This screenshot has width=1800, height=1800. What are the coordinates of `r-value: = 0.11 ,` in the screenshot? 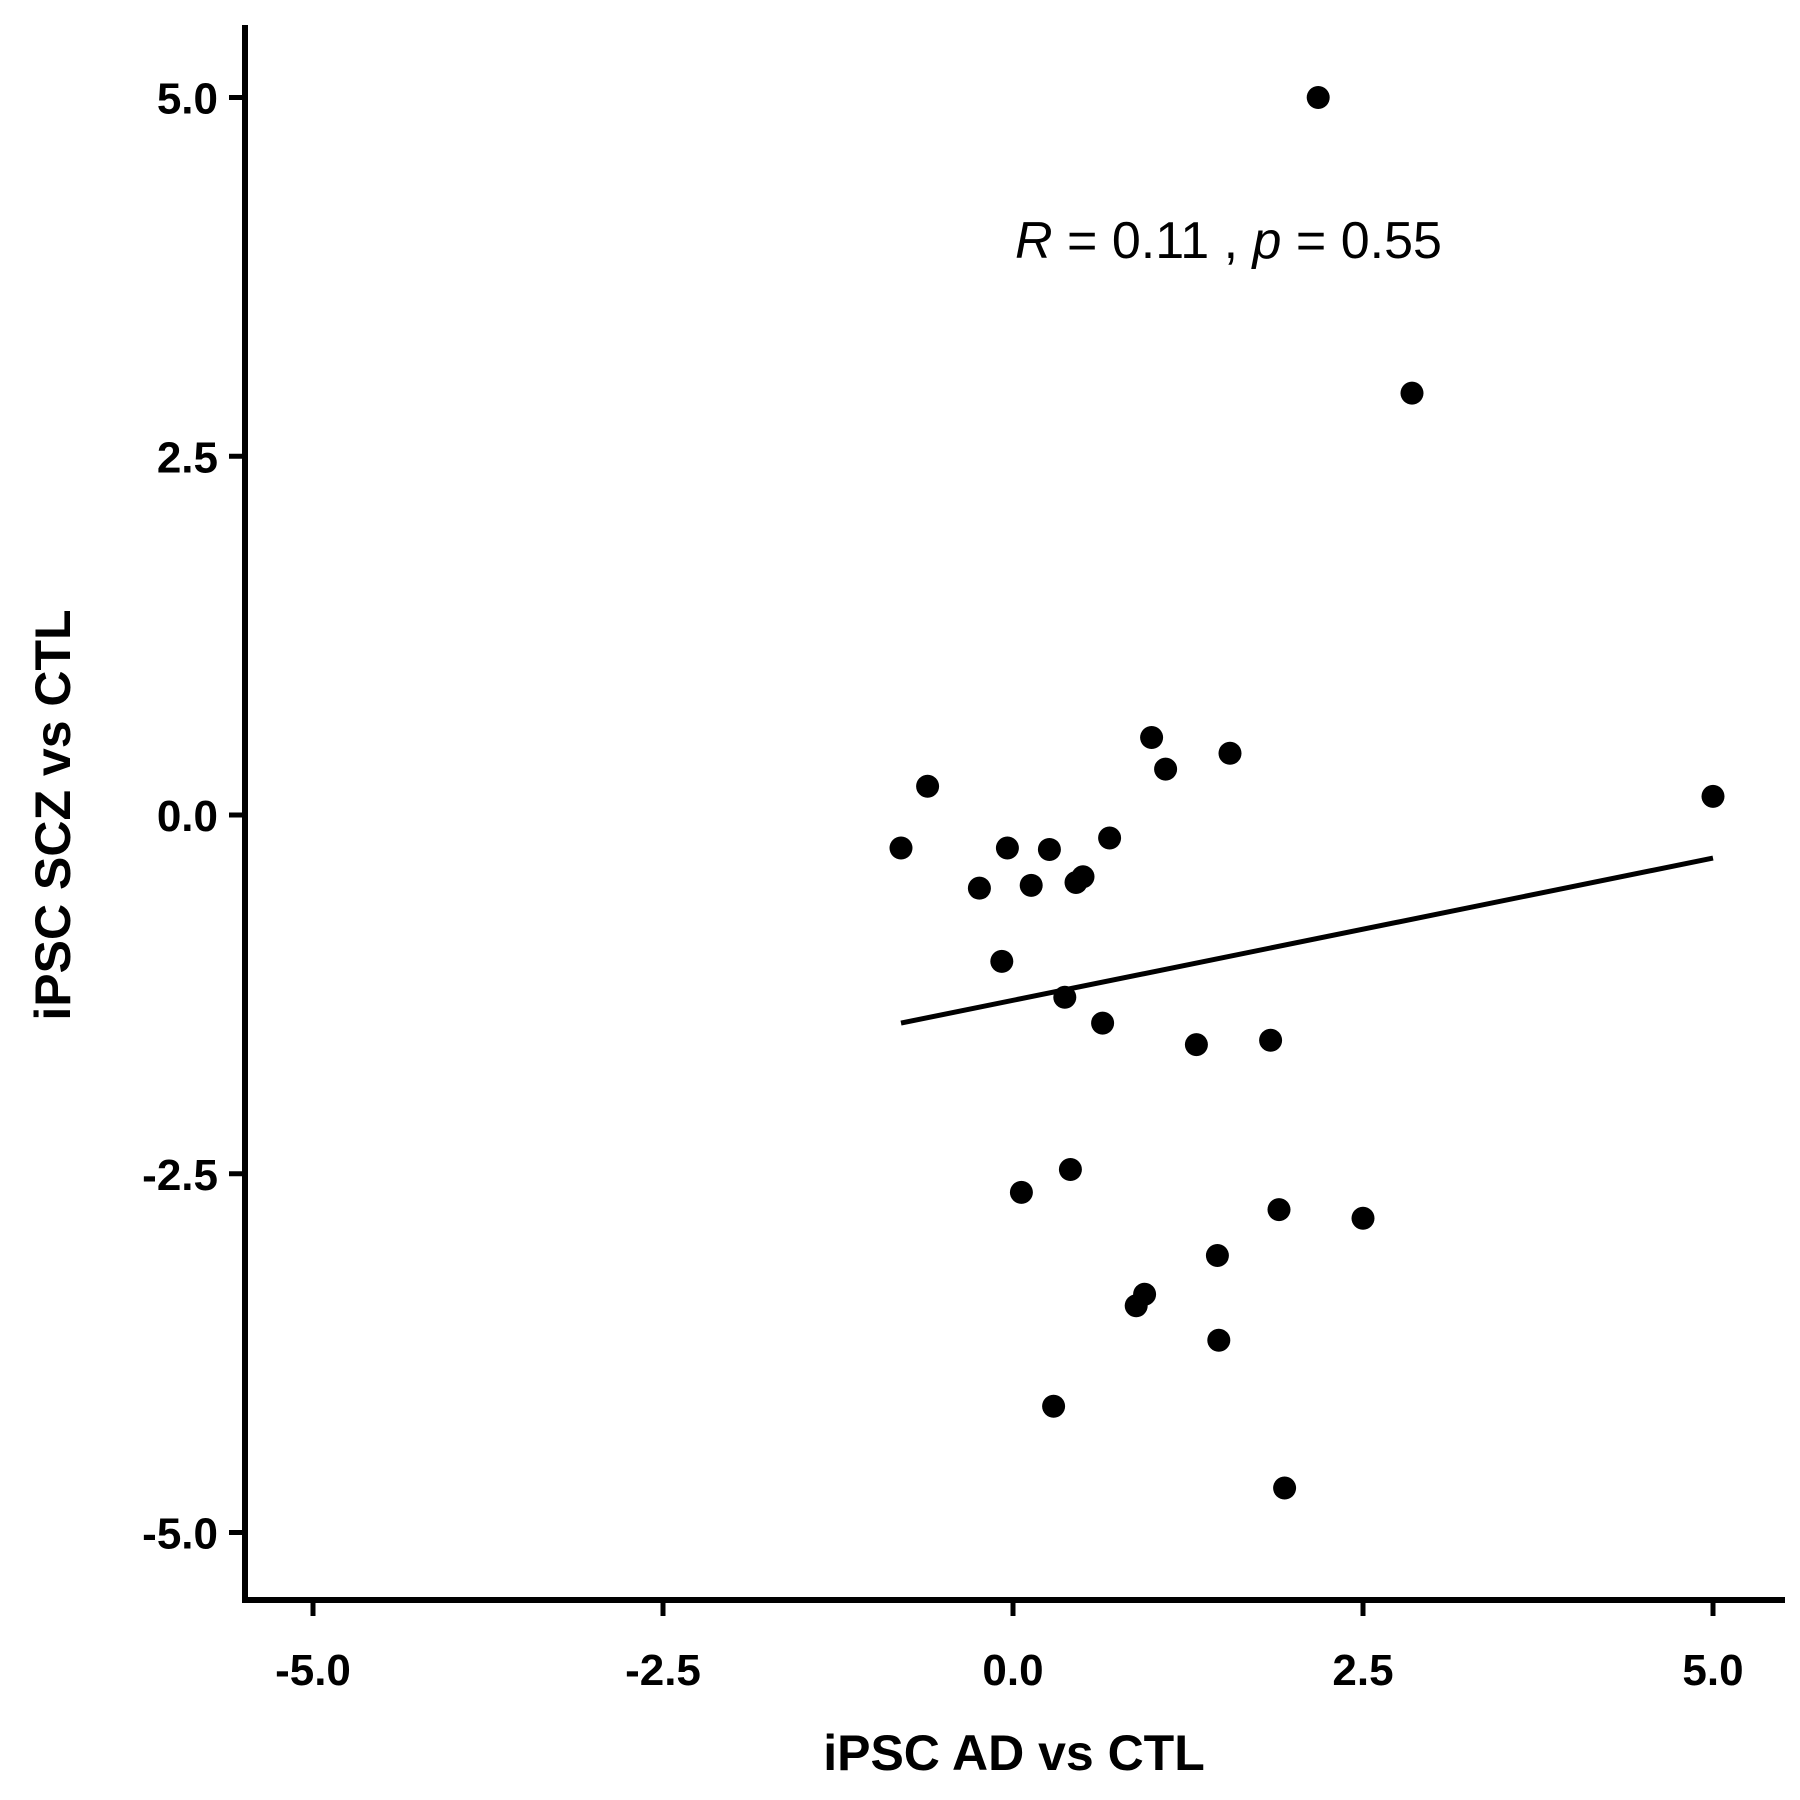 It's located at (1153, 241).